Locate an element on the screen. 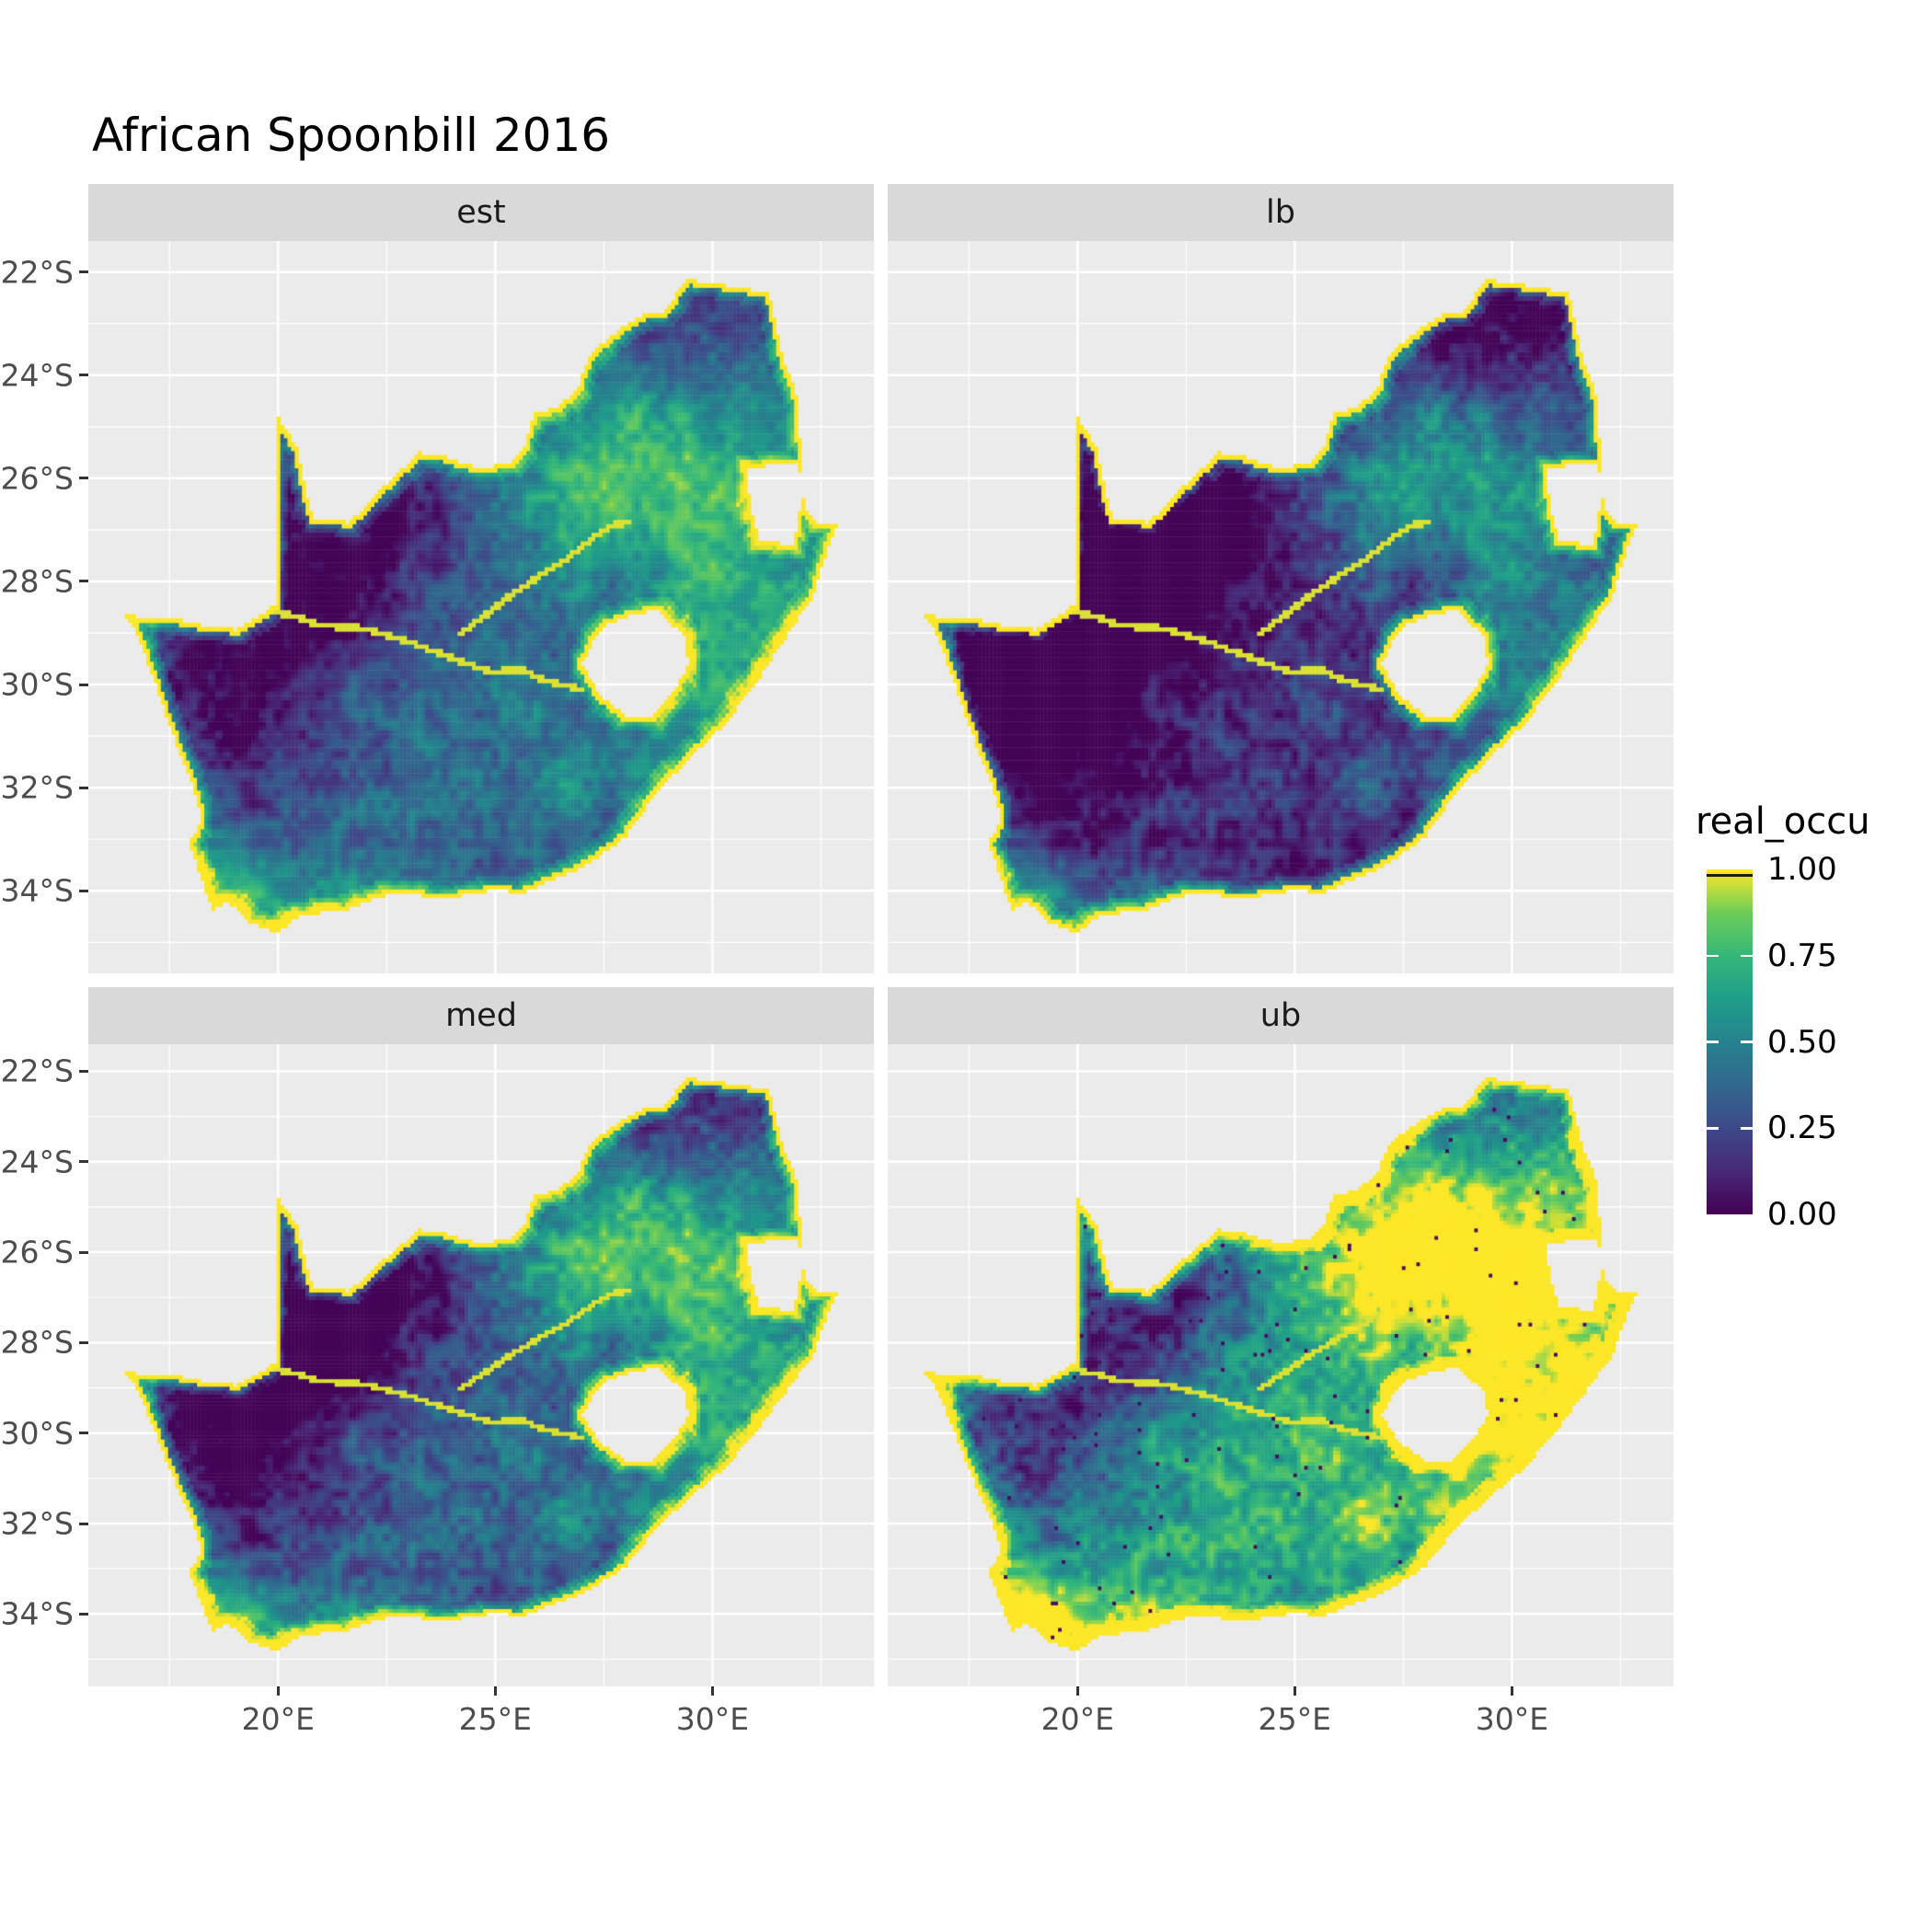 The height and width of the screenshot is (1932, 1932). facet-strip-ub: ub is located at coordinates (1280, 1016).